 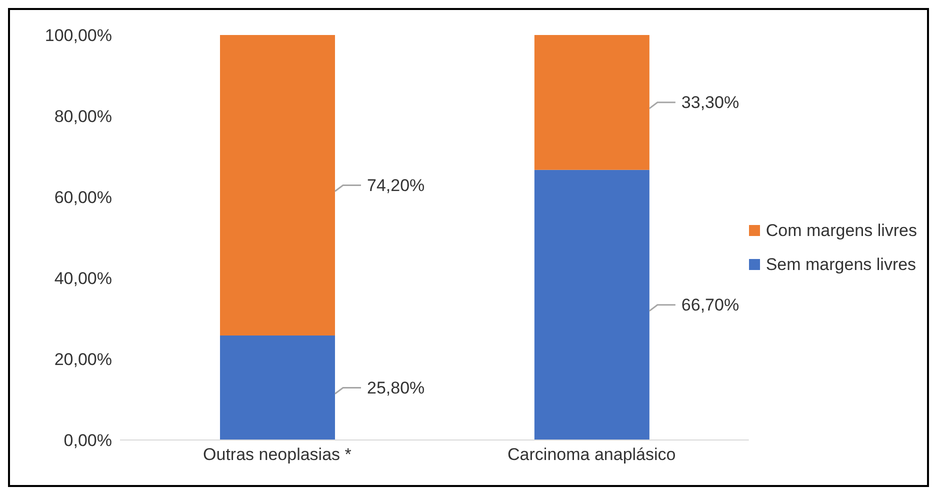 I want to click on y-tick-label: 100,00%, so click(x=78, y=36).